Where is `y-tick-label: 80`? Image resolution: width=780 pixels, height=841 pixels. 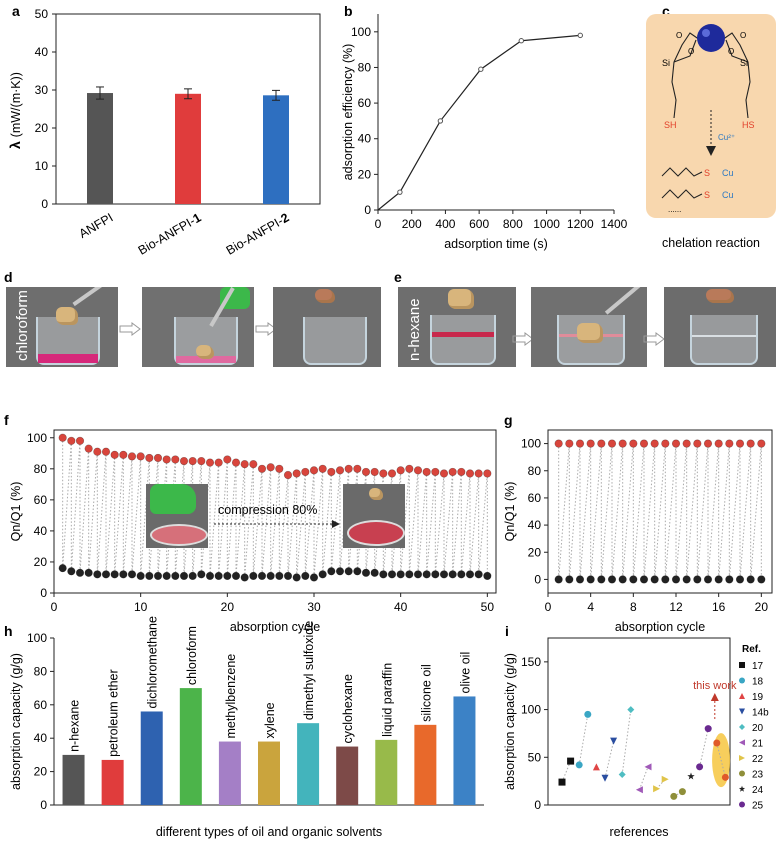 y-tick-label: 80 is located at coordinates (41, 671).